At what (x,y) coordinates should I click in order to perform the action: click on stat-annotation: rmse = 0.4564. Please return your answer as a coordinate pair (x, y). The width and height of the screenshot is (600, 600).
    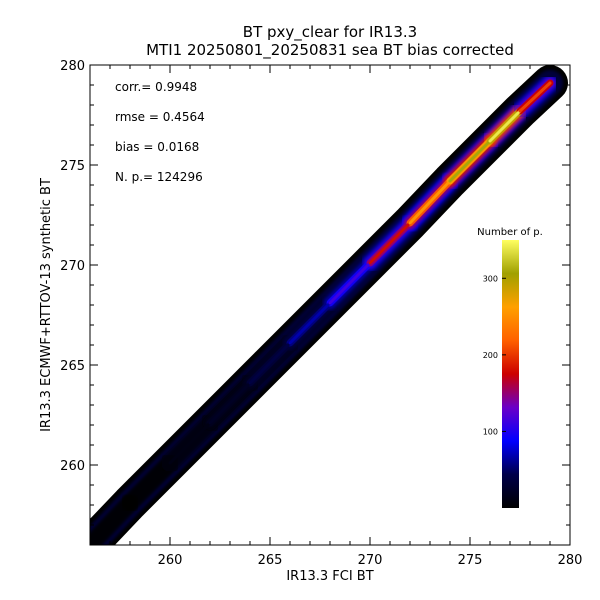
    Looking at the image, I should click on (160, 117).